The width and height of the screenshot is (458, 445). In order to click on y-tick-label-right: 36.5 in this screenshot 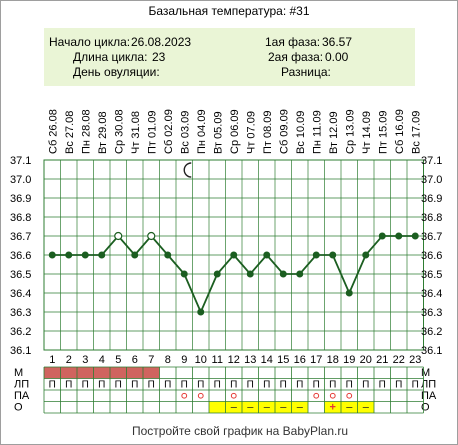, I will do `click(431, 275)`.